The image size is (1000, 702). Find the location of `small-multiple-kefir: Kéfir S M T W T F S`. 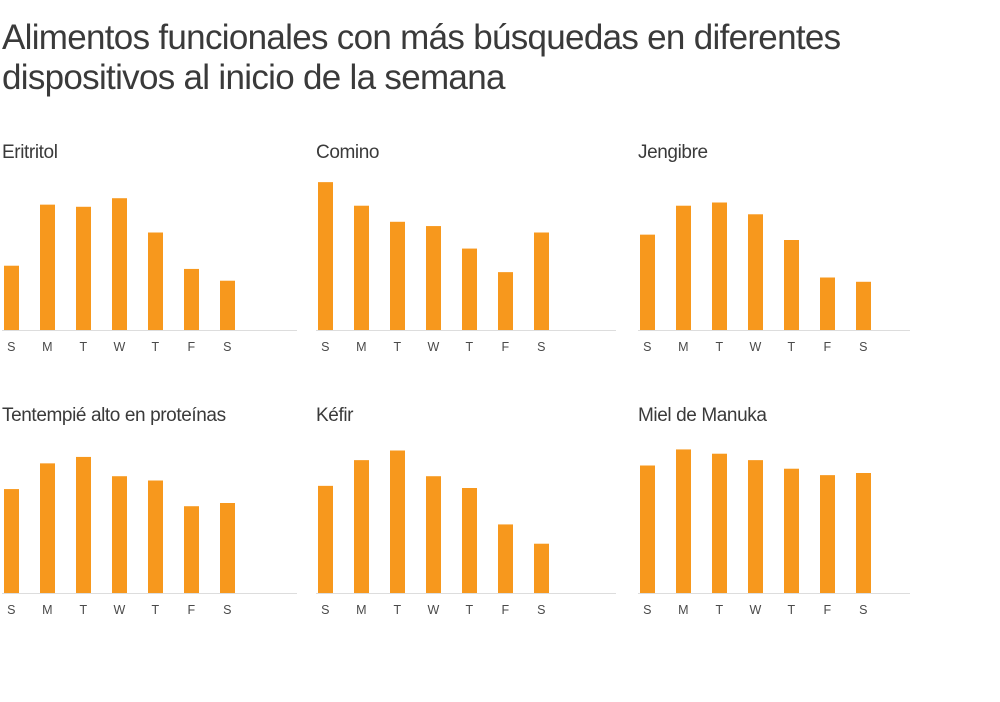

small-multiple-kefir: Kéfir S M T W T F S is located at coordinates (466, 525).